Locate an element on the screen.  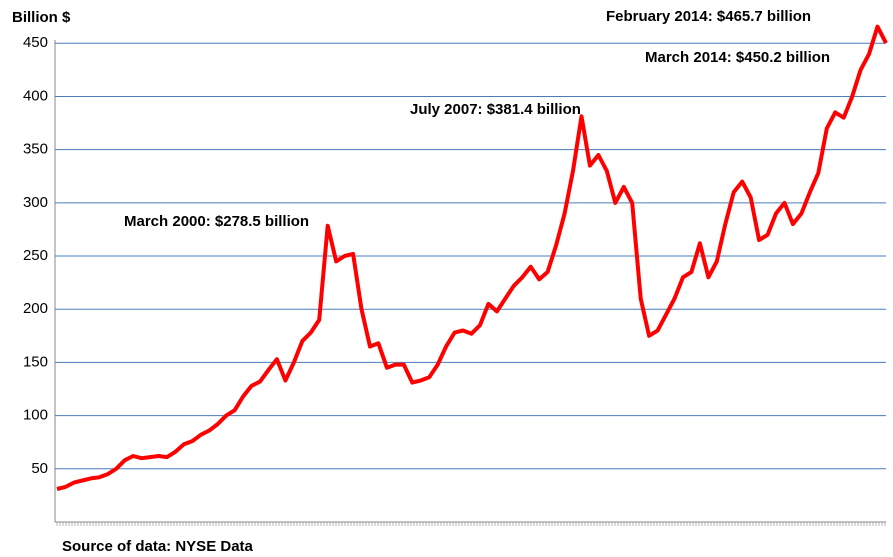
y-tick-label: 350 is located at coordinates (35, 149).